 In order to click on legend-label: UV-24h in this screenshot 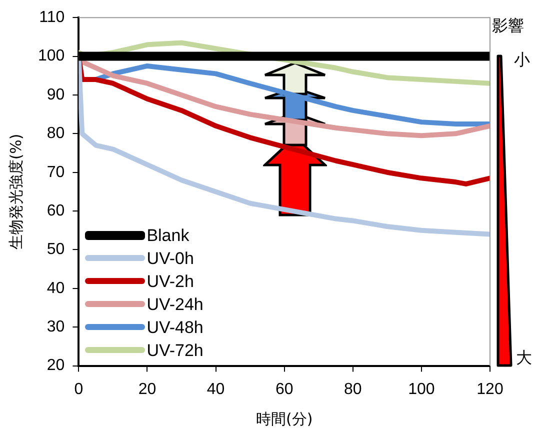, I will do `click(175, 305)`.